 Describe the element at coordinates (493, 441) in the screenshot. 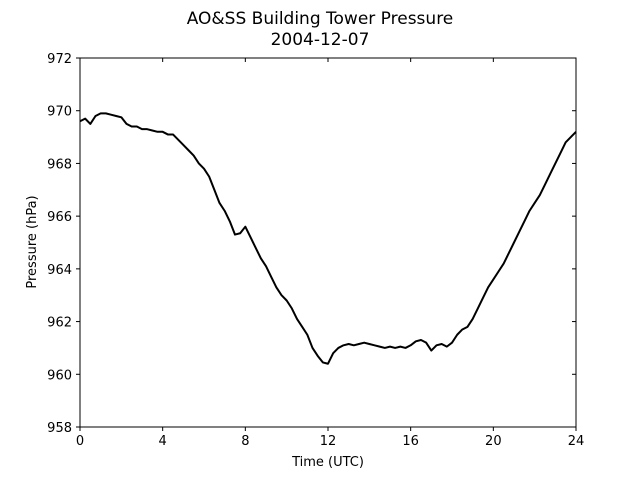

I see `x-tick-label: 20` at that location.